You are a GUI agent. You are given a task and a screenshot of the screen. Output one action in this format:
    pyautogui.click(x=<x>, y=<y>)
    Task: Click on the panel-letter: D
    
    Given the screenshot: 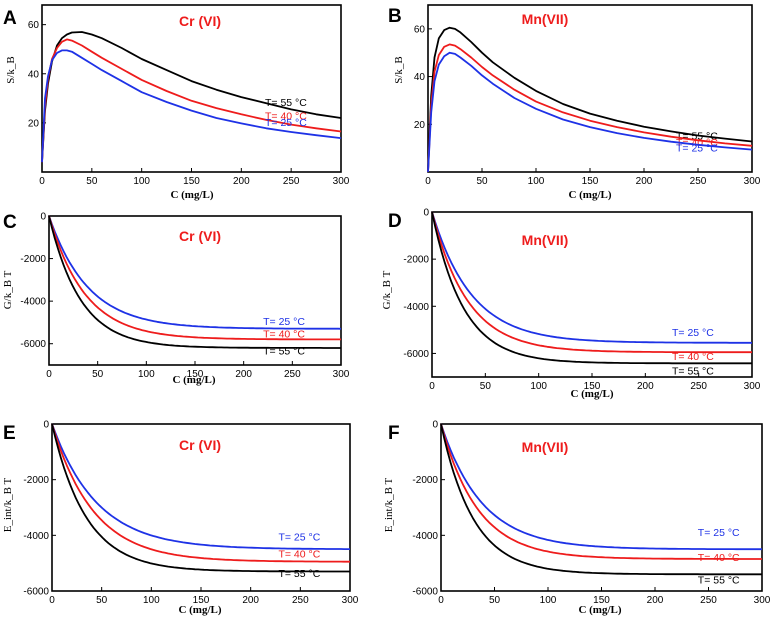 What is the action you would take?
    pyautogui.click(x=395, y=221)
    